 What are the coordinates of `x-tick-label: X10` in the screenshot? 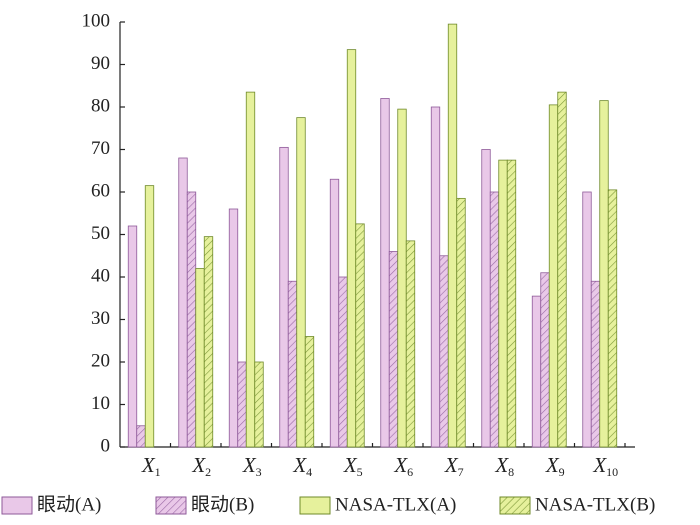 It's located at (605, 466).